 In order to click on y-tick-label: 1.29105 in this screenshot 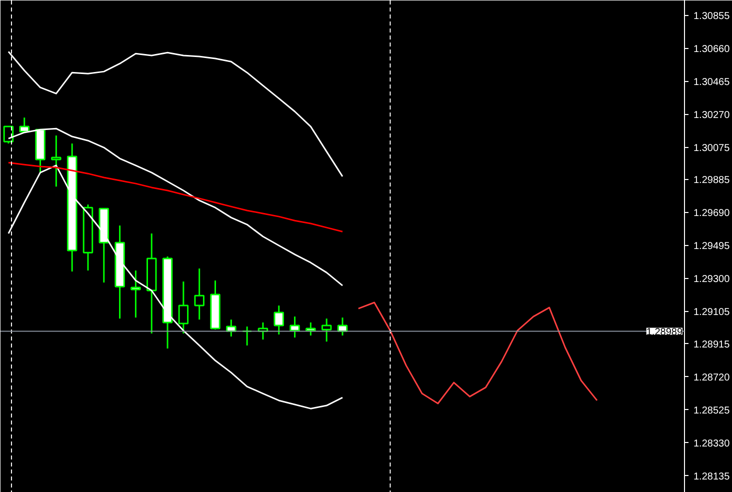, I will do `click(712, 312)`.